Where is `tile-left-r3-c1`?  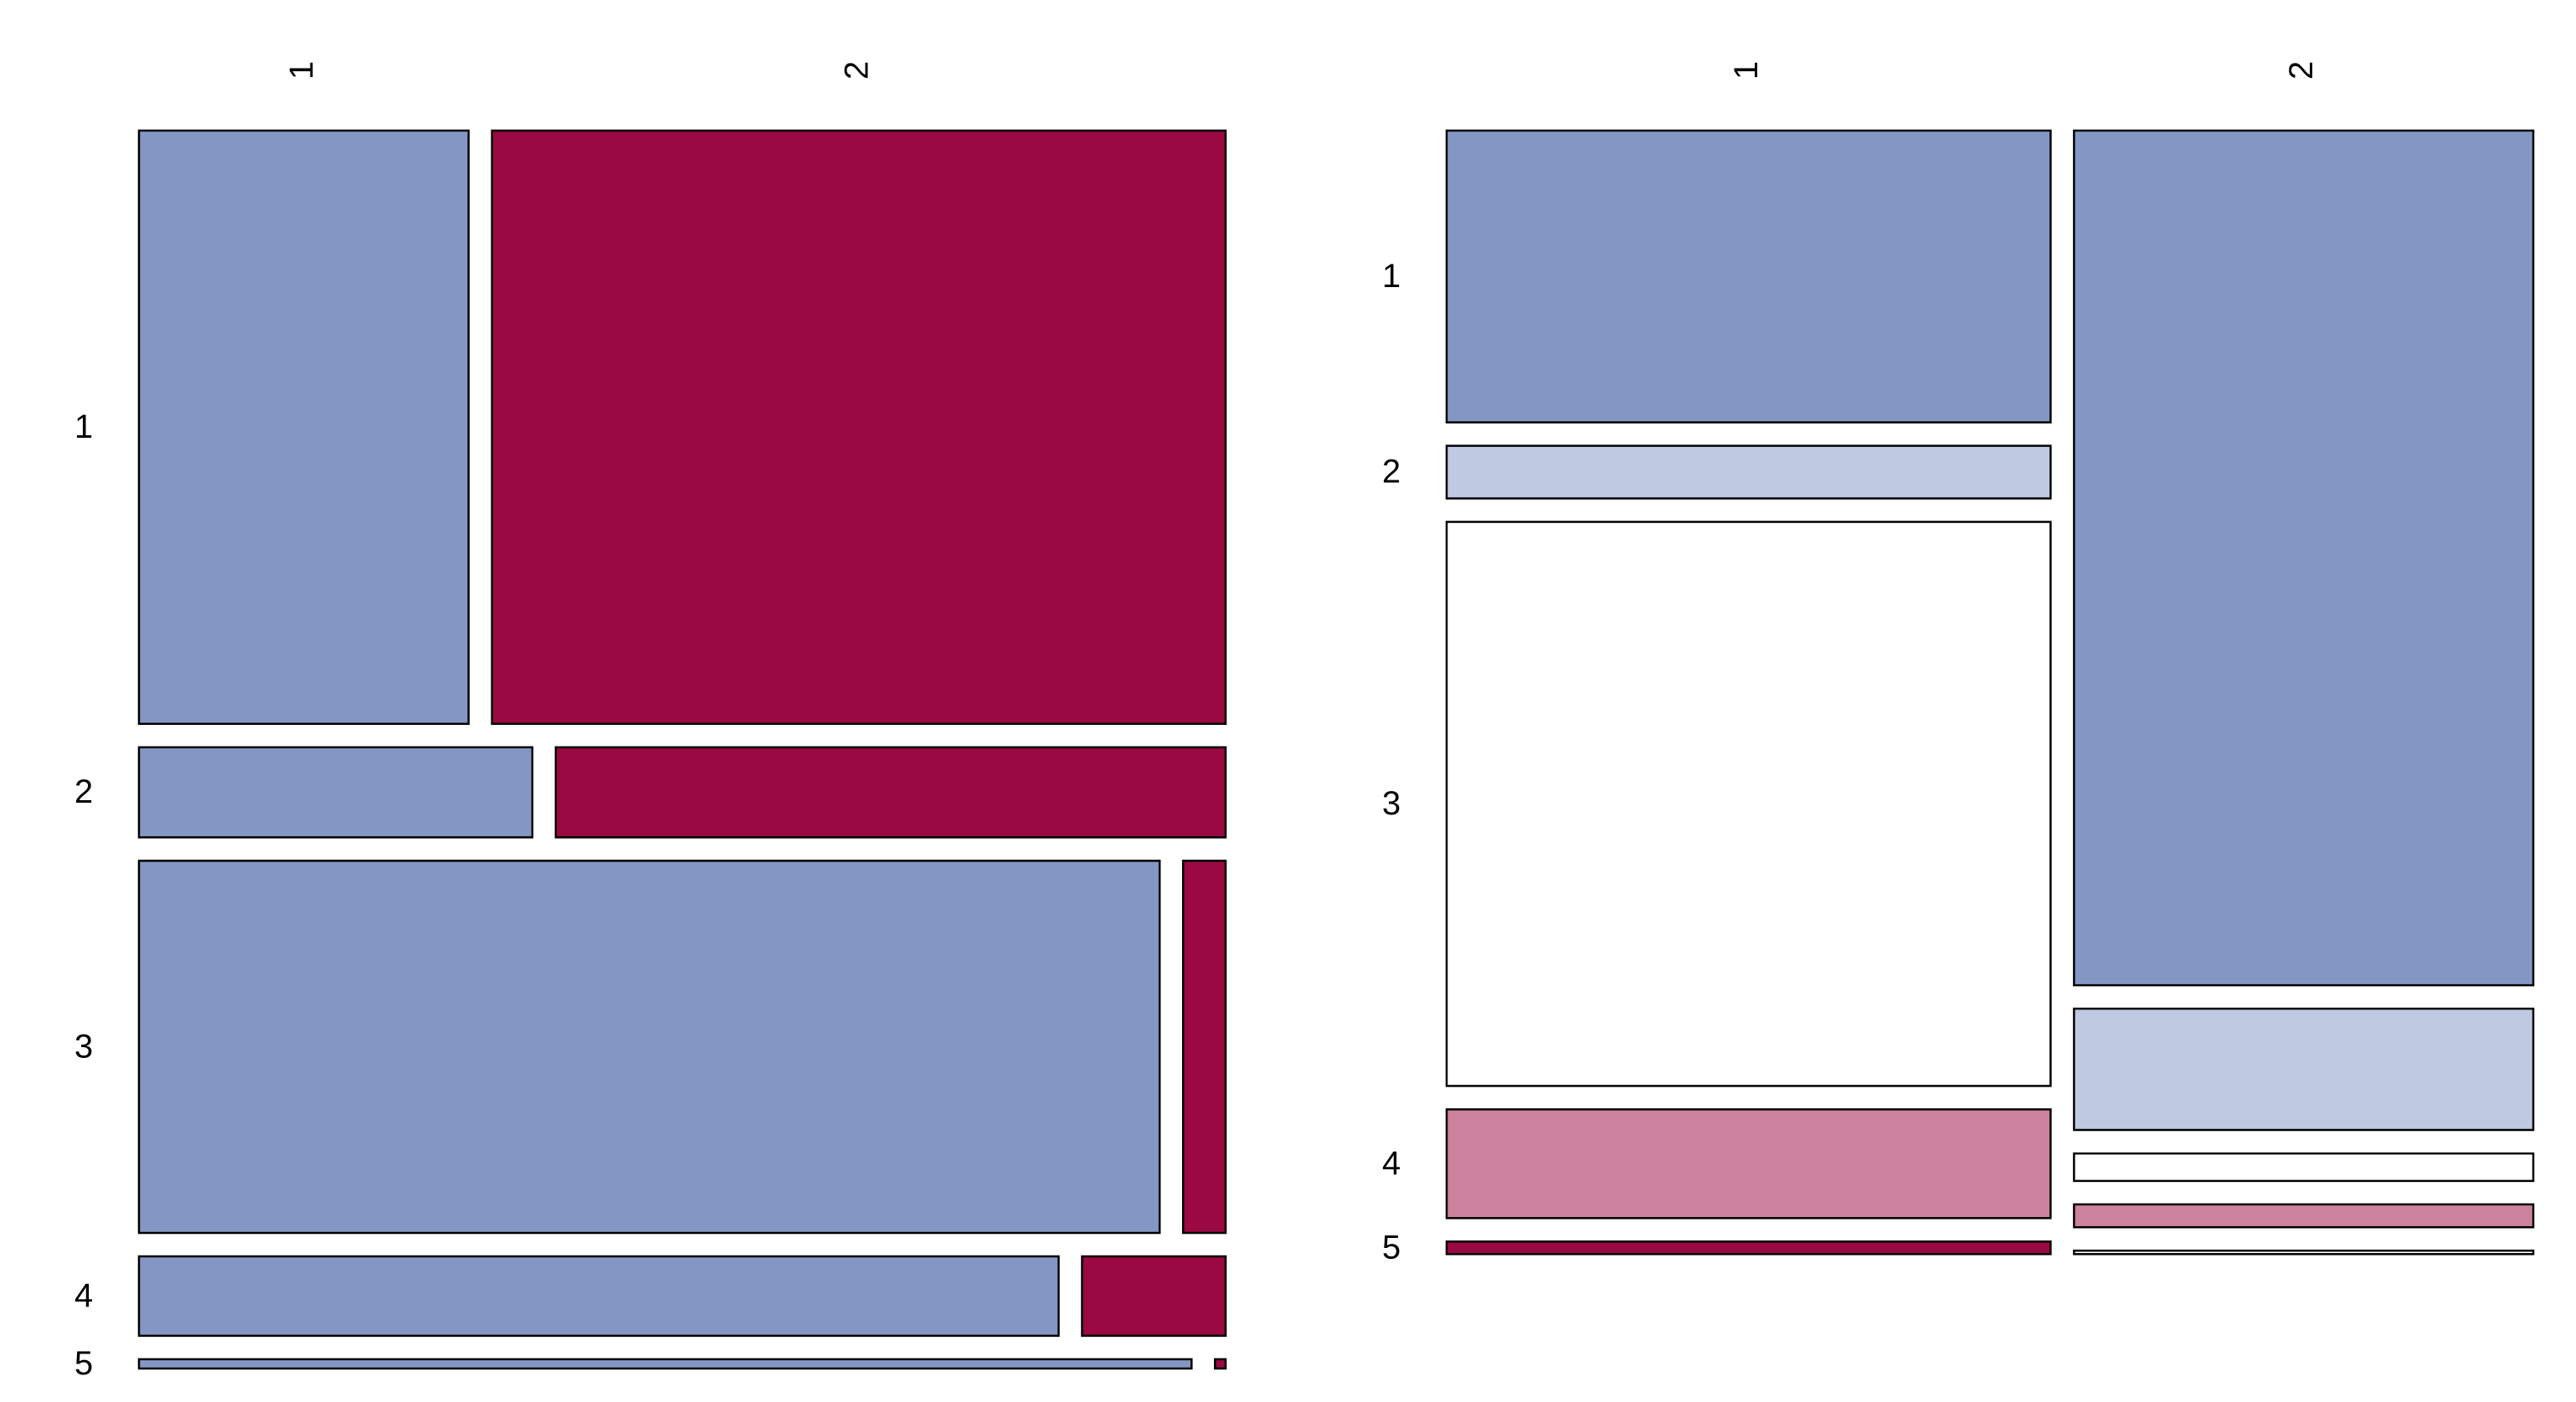
tile-left-r3-c1 is located at coordinates (649, 1047).